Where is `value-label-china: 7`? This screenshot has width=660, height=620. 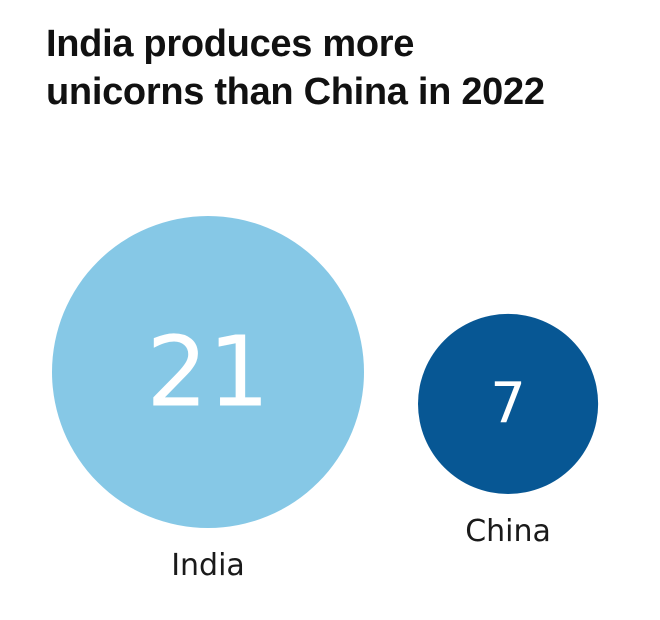 value-label-china: 7 is located at coordinates (508, 403).